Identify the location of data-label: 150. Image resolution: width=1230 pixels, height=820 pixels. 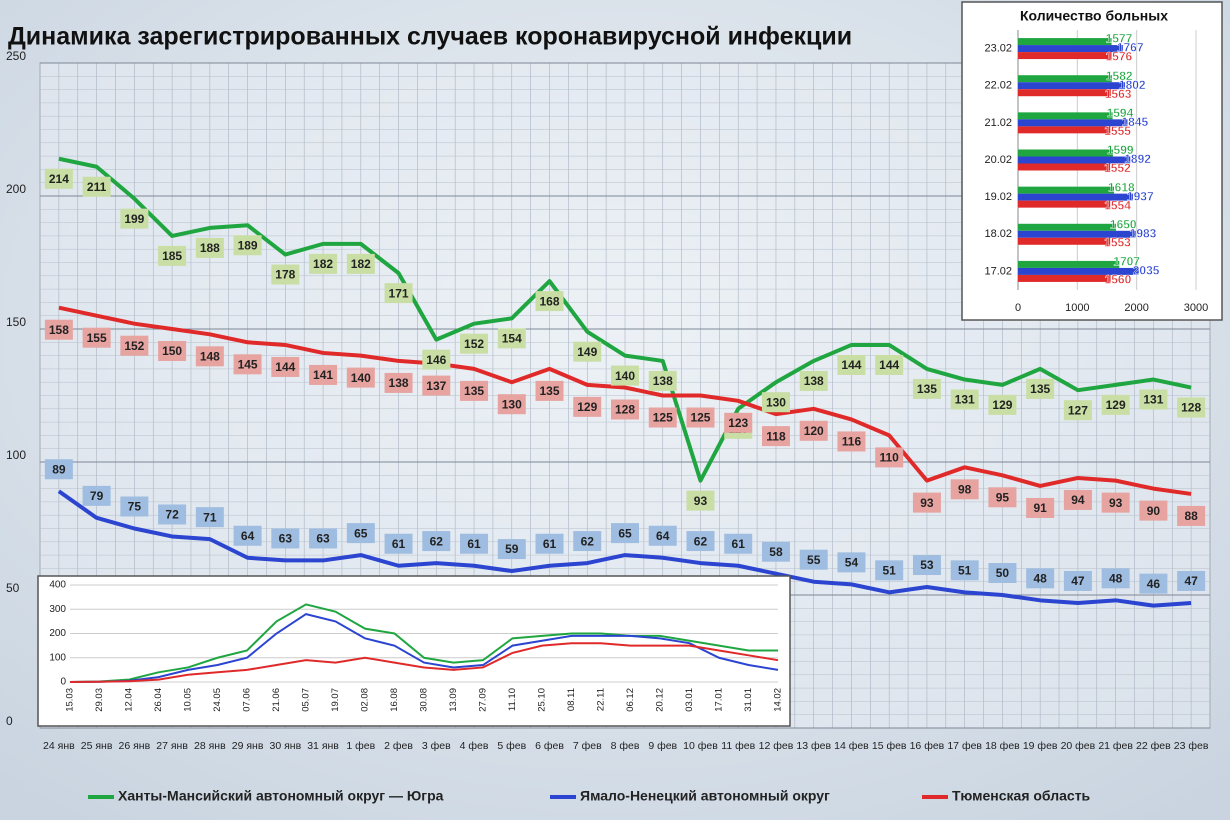
(172, 351).